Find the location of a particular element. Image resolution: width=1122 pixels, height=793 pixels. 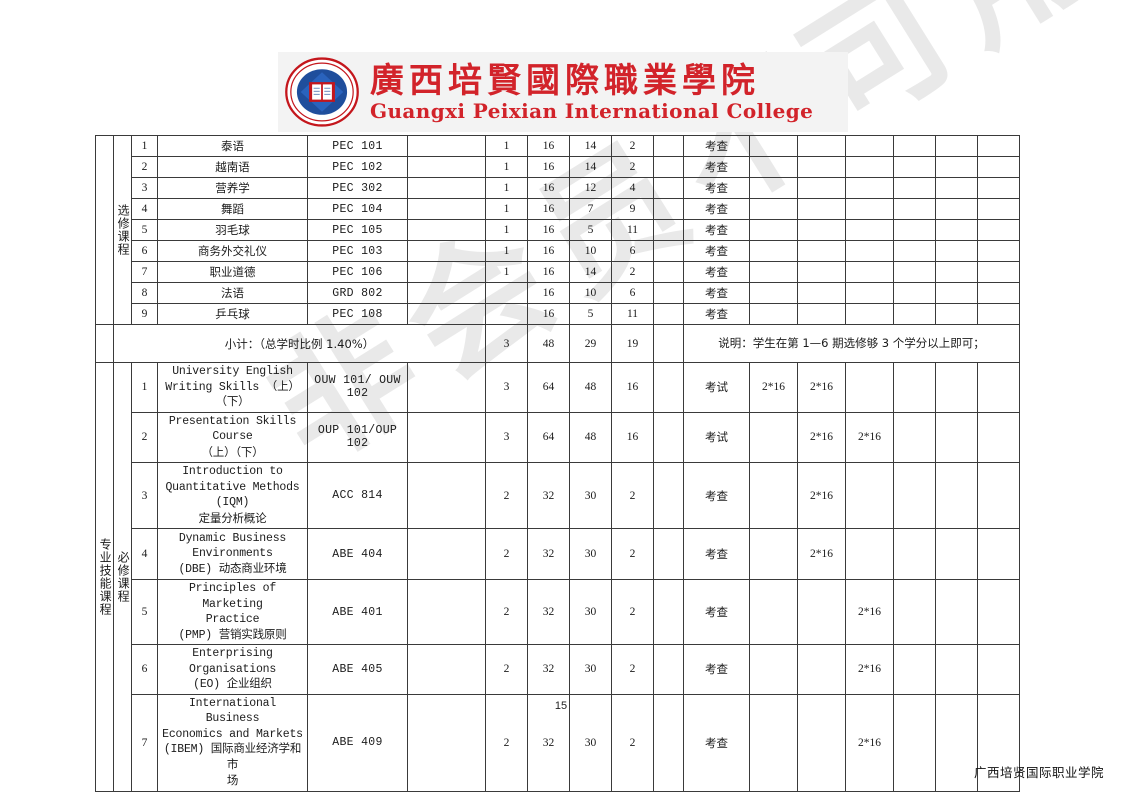

cell-theory-hours: 10 is located at coordinates (590, 251).